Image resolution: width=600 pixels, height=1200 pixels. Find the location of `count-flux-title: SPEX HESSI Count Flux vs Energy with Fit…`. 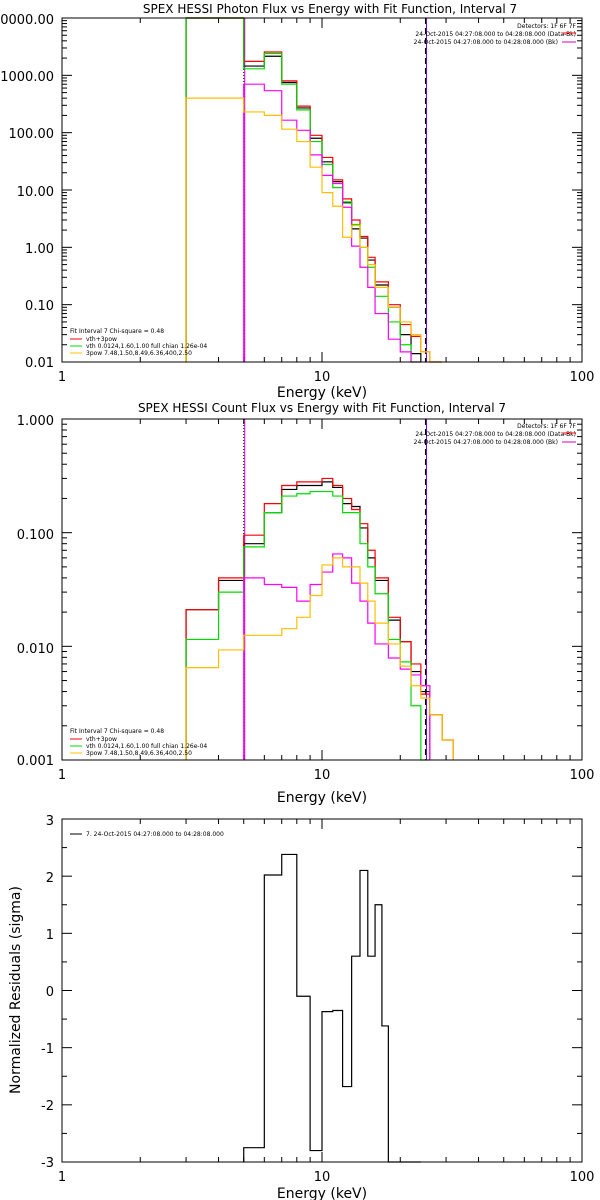

count-flux-title: SPEX HESSI Count Flux vs Energy with Fit… is located at coordinates (322, 408).